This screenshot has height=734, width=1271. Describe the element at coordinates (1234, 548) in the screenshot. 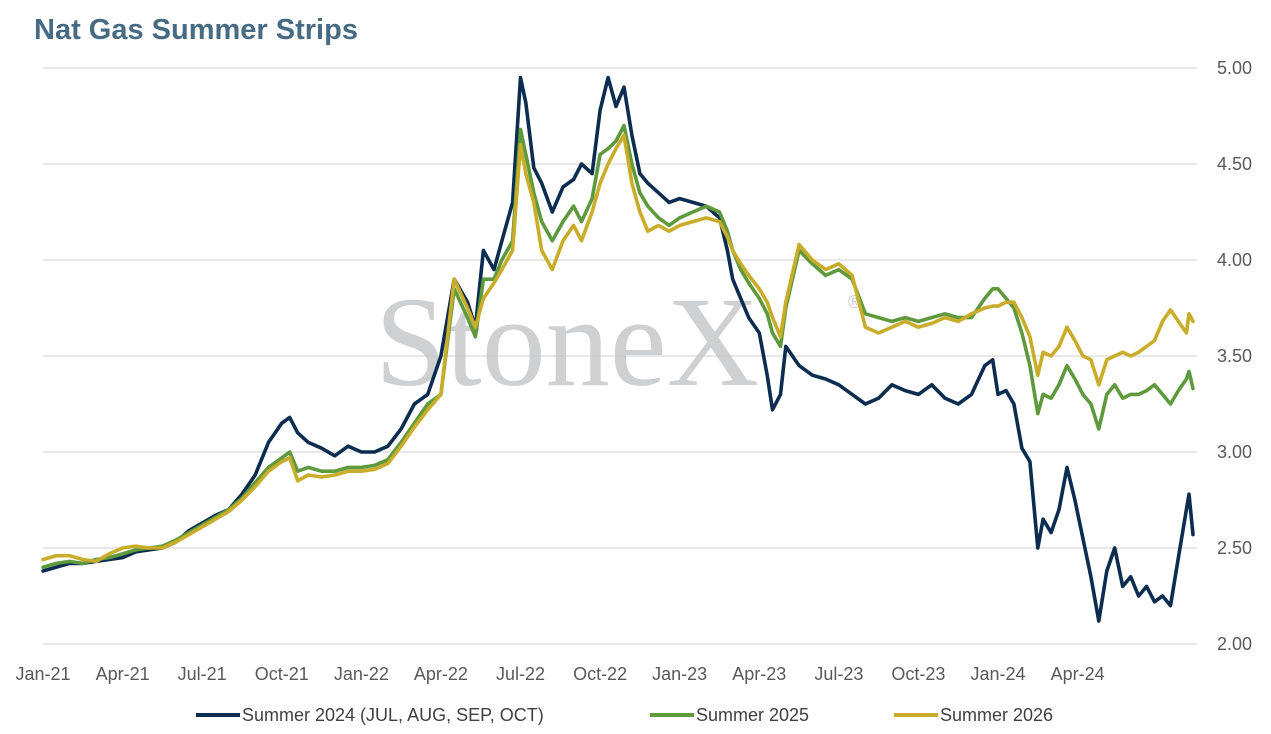

I see `y-tick-label: 2.50` at that location.